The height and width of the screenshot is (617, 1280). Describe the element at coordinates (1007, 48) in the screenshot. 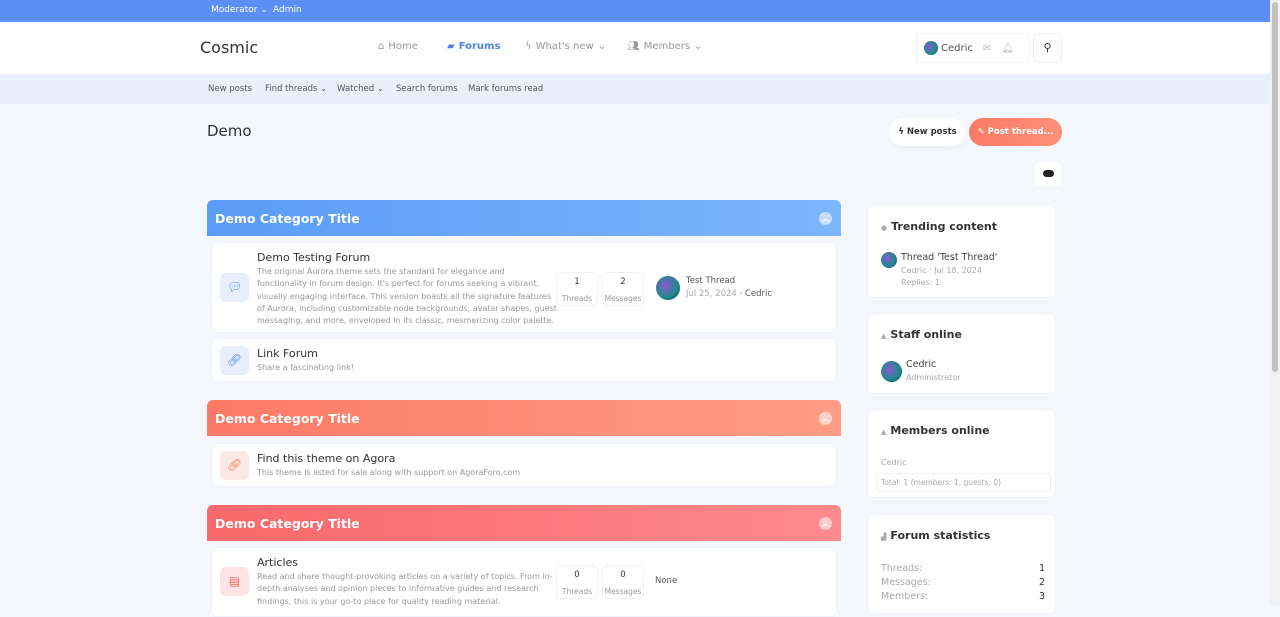

I see `bell-icon: 🔔︎` at that location.